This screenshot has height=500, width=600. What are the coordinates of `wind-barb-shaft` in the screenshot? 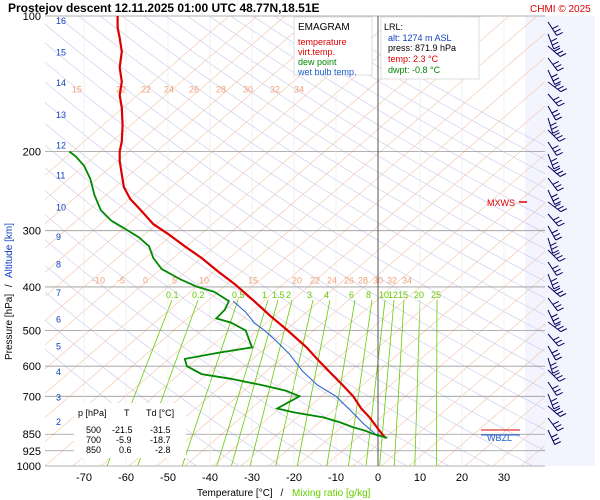 It's located at (553, 255).